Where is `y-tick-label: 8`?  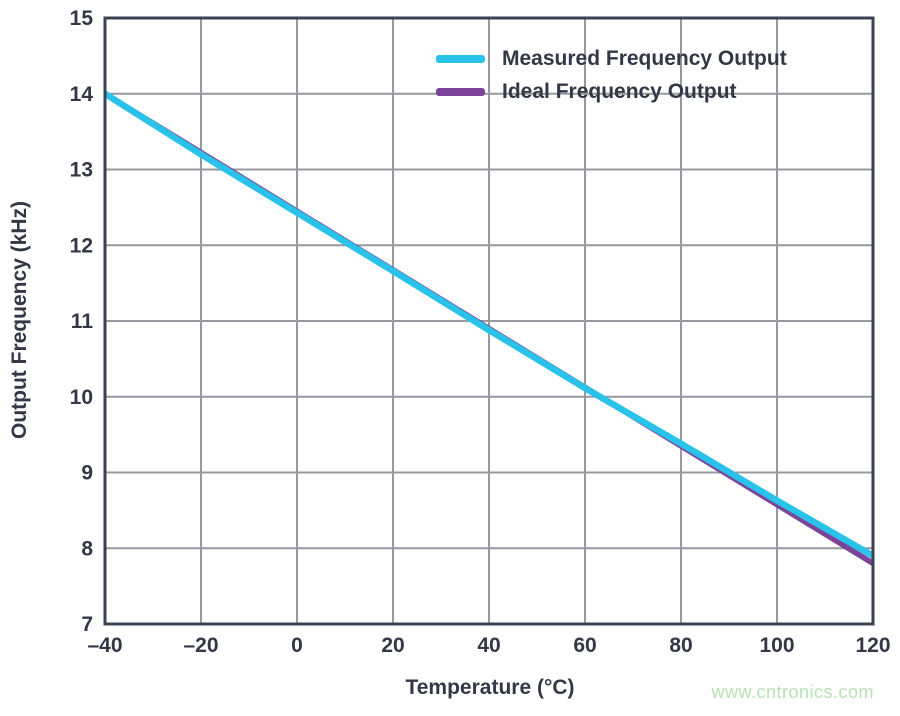 y-tick-label: 8 is located at coordinates (87, 548).